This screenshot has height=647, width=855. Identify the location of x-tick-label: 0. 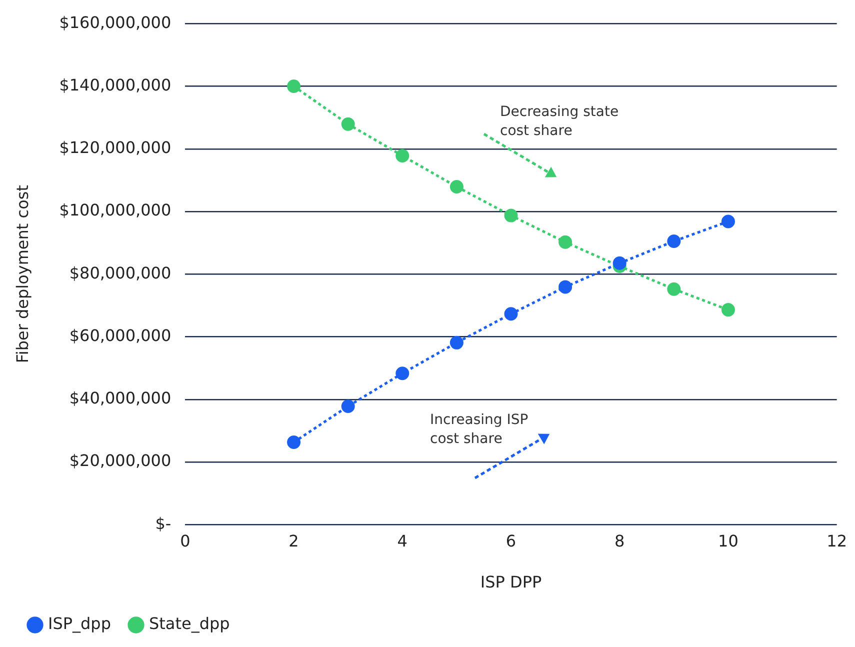
(185, 540).